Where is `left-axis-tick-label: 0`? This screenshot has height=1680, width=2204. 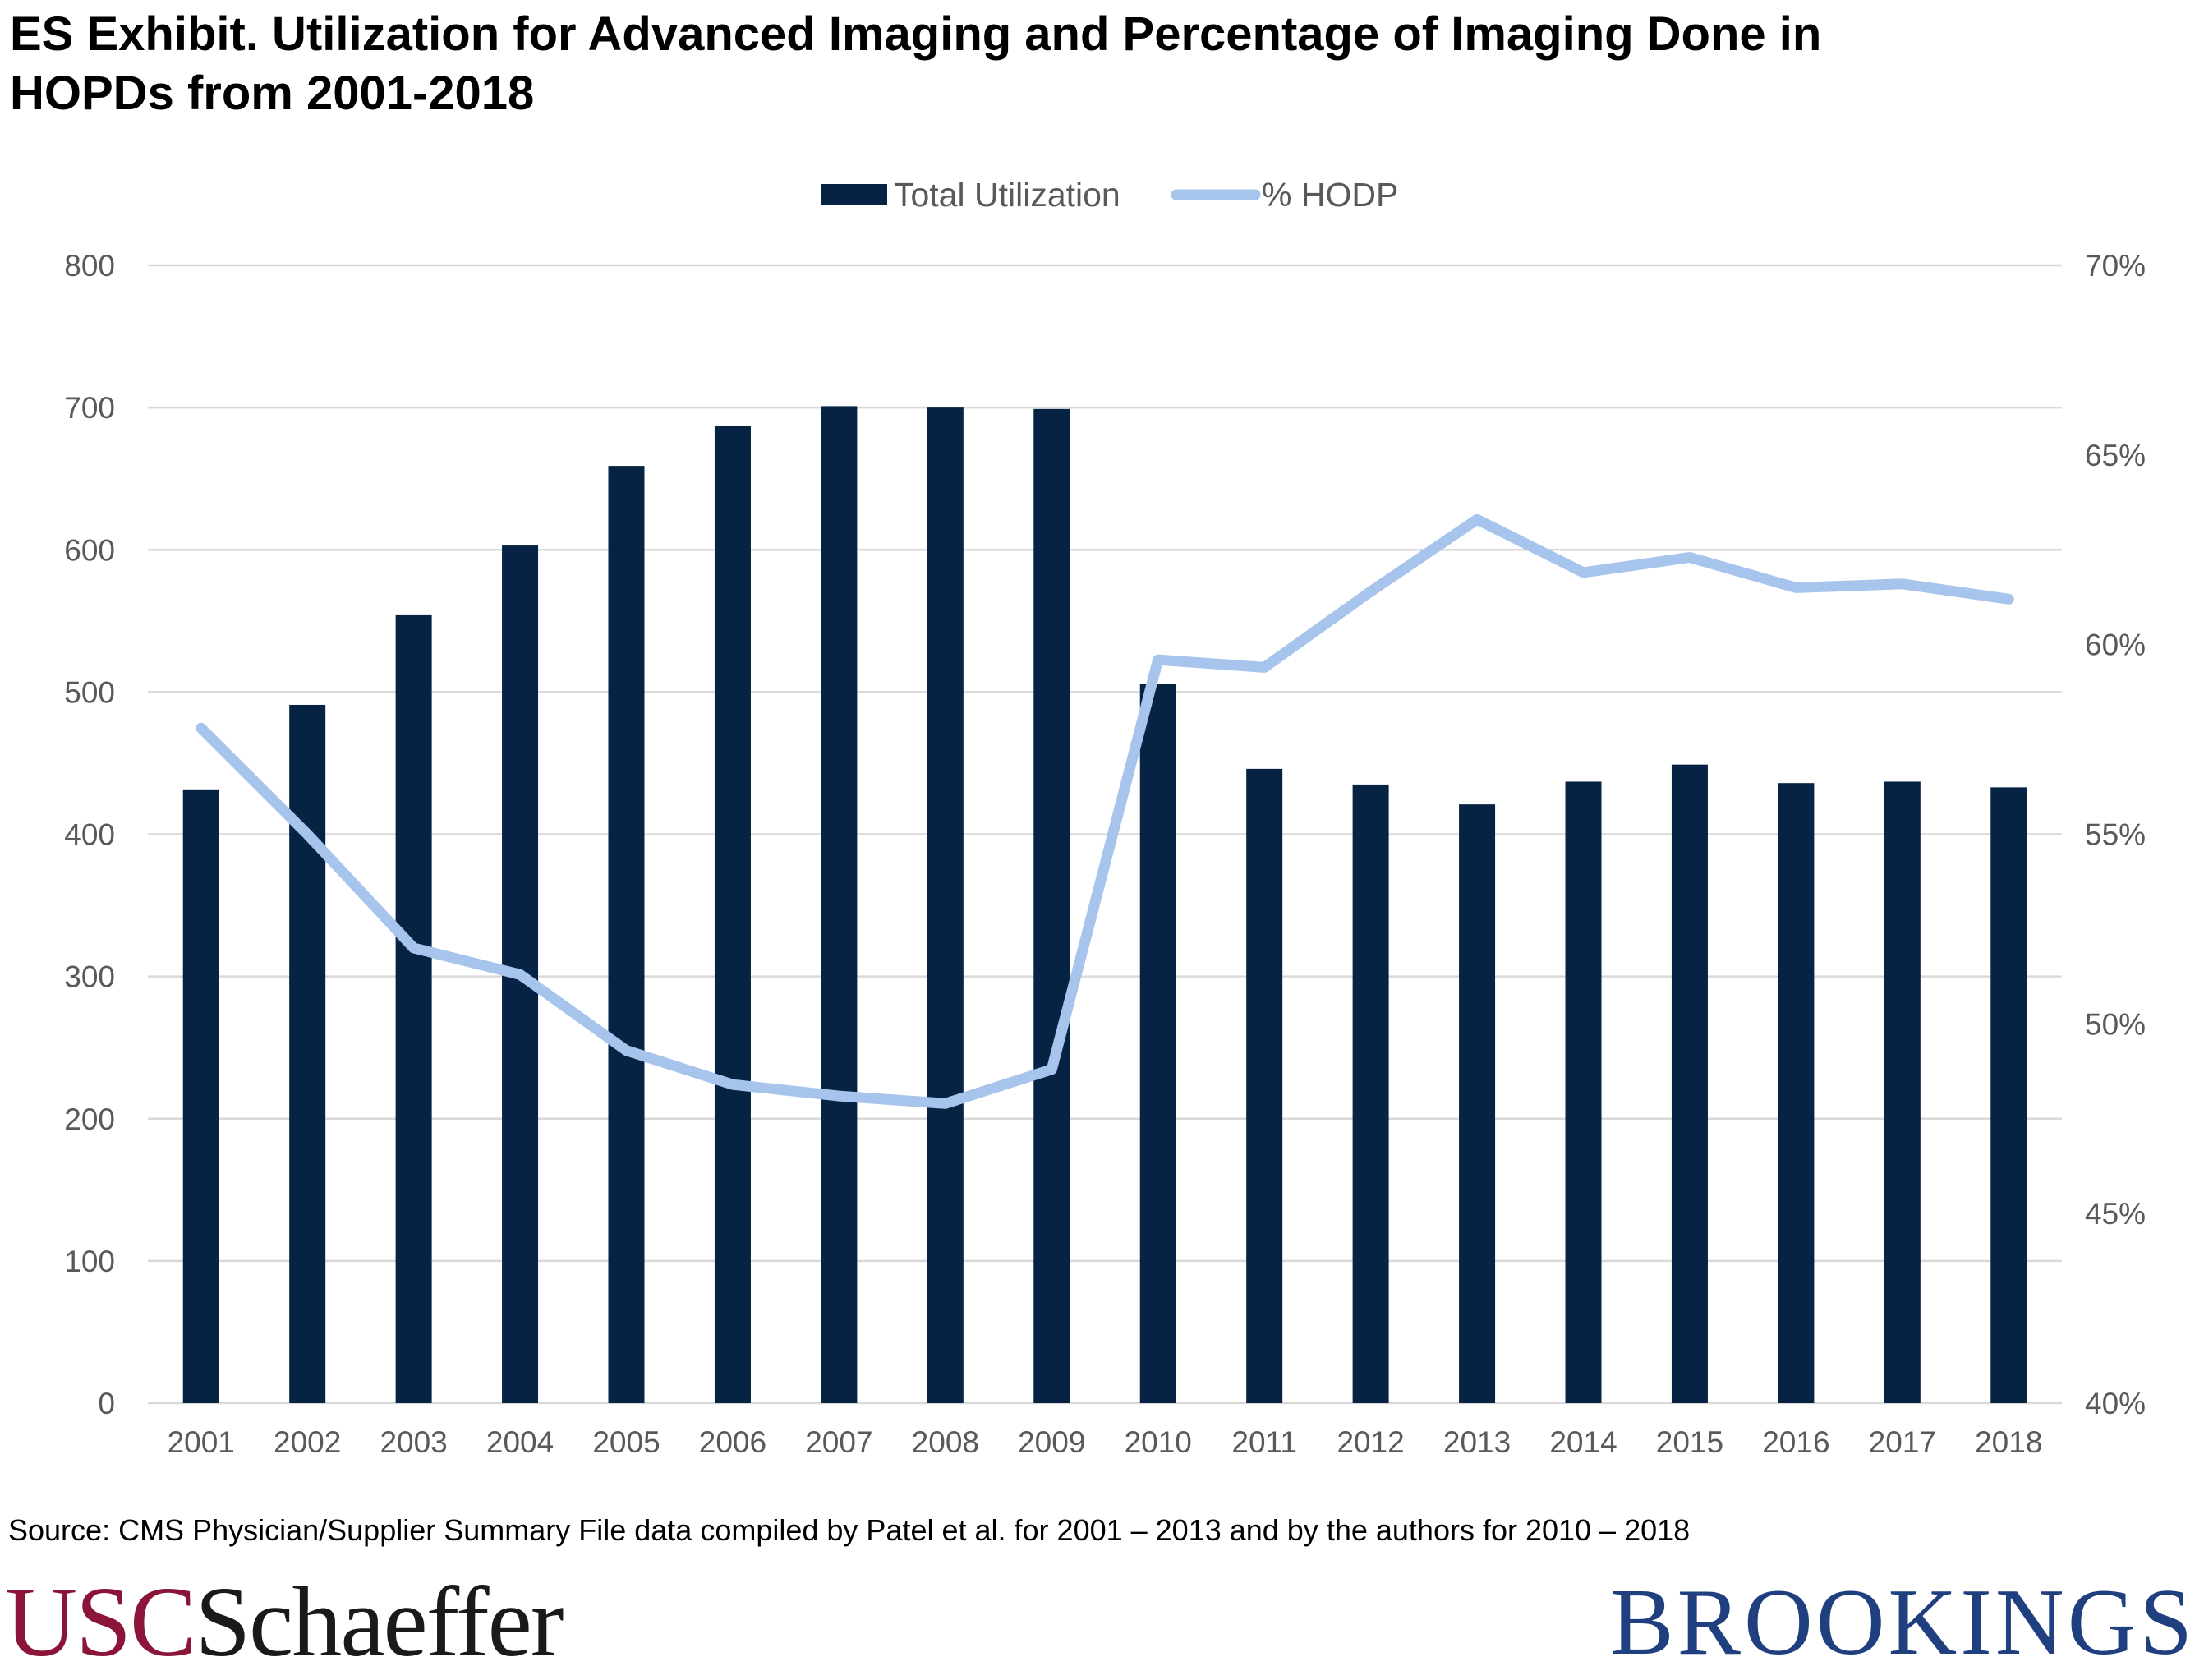 left-axis-tick-label: 0 is located at coordinates (107, 1403).